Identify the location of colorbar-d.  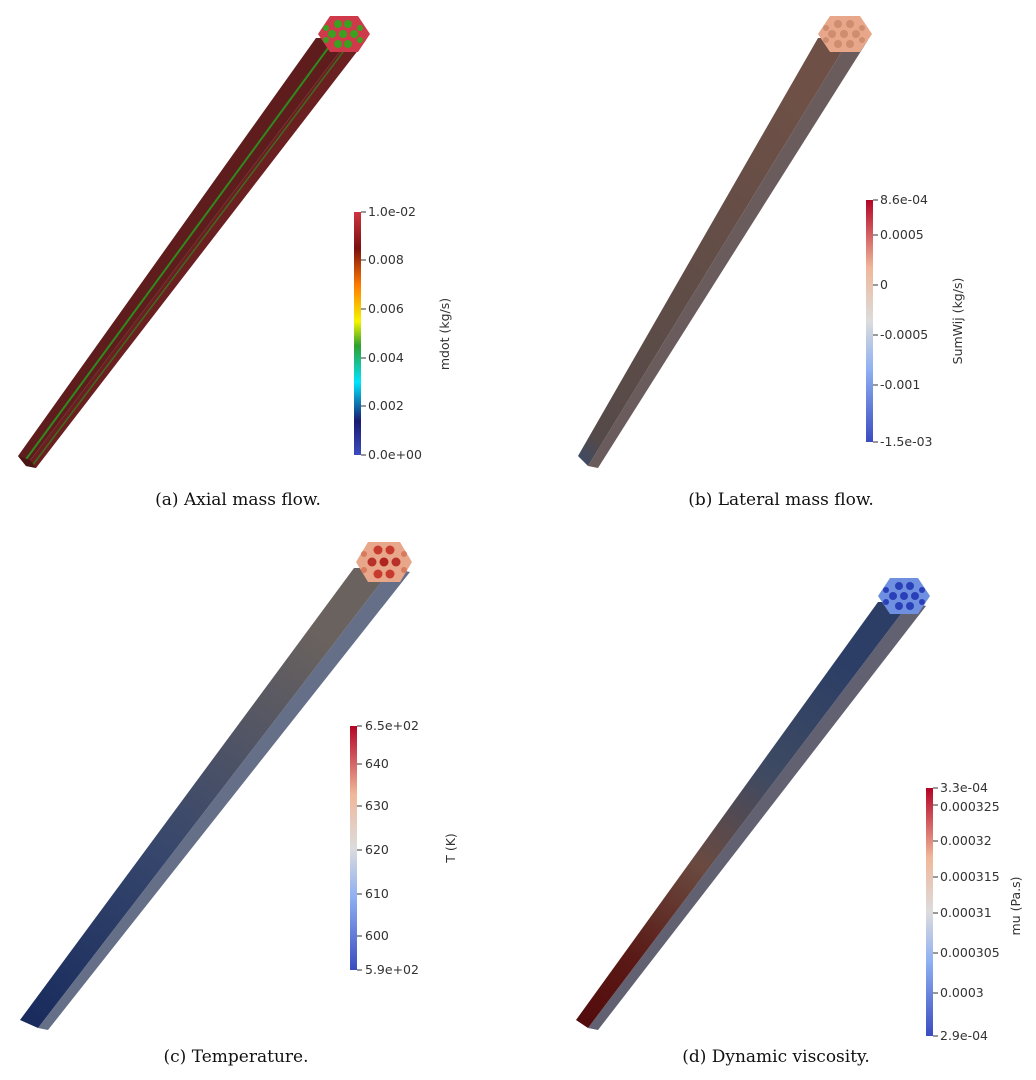
(929, 912).